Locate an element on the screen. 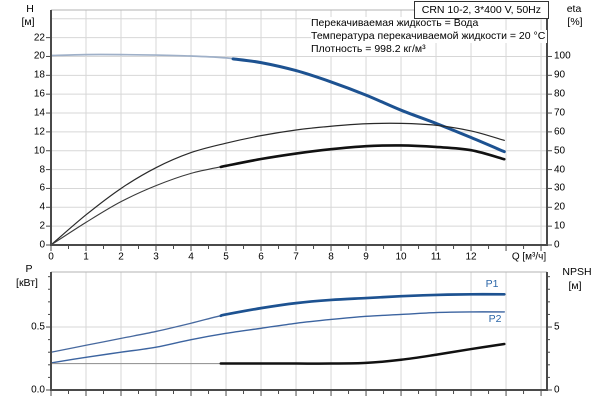 This screenshot has width=600, height=400. eta-axis-unit: [%] is located at coordinates (575, 22).